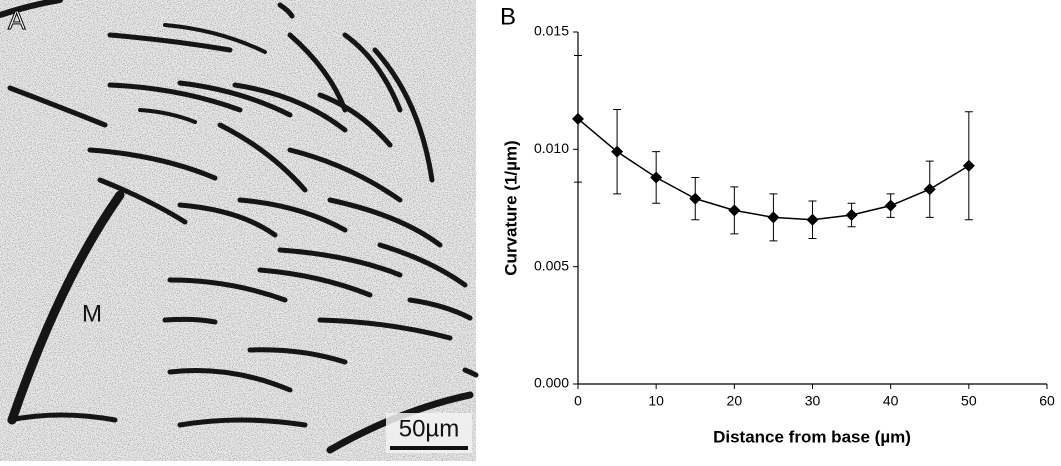 The image size is (1061, 466). What do you see at coordinates (969, 401) in the screenshot?
I see `x-tick-label: 50` at bounding box center [969, 401].